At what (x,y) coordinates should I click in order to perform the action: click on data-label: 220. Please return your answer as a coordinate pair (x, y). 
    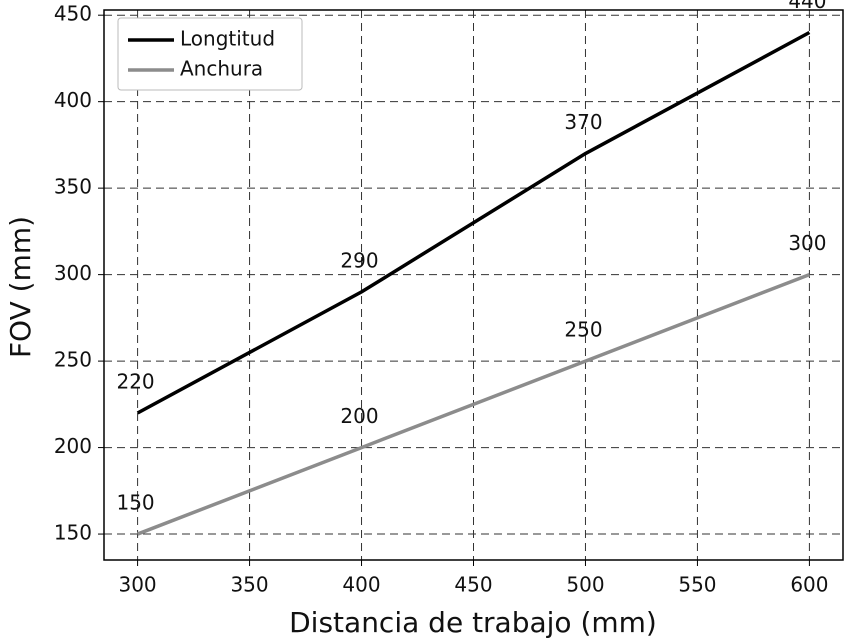
    Looking at the image, I should click on (135, 381).